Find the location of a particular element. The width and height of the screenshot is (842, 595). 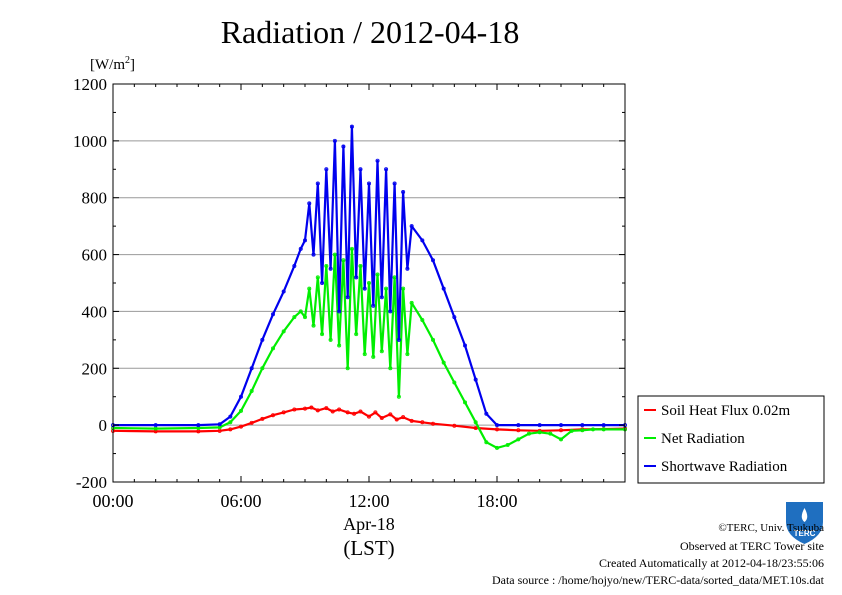

y-axis-unit-text: W/m is located at coordinates (110, 65).